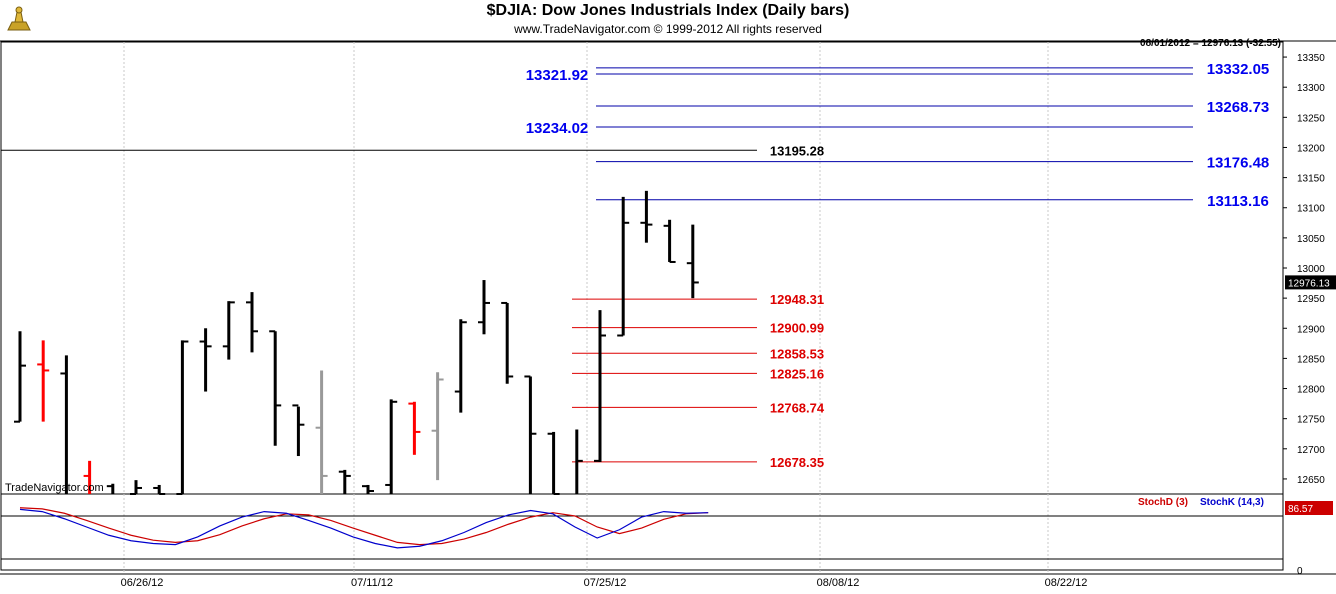 Image resolution: width=1336 pixels, height=594 pixels. What do you see at coordinates (1311, 209) in the screenshot?
I see `y-tick-label: 13100` at bounding box center [1311, 209].